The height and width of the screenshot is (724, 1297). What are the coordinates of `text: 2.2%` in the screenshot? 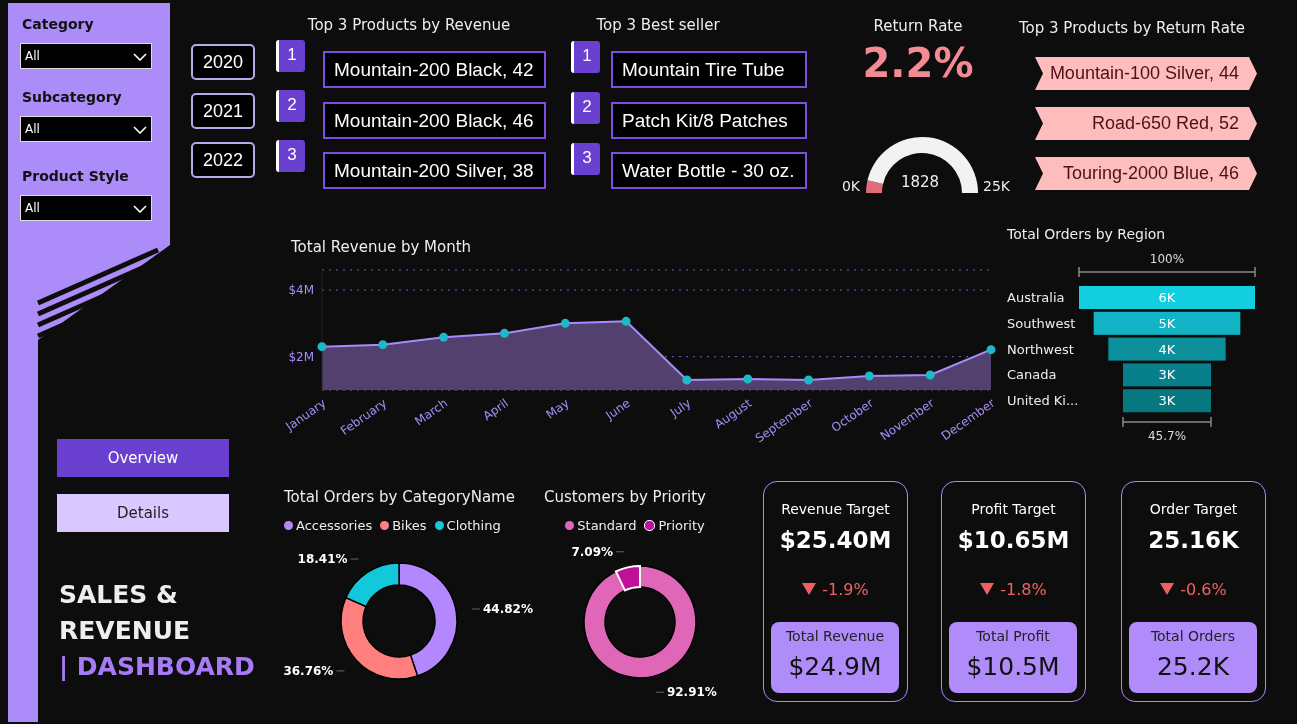 It's located at (918, 63).